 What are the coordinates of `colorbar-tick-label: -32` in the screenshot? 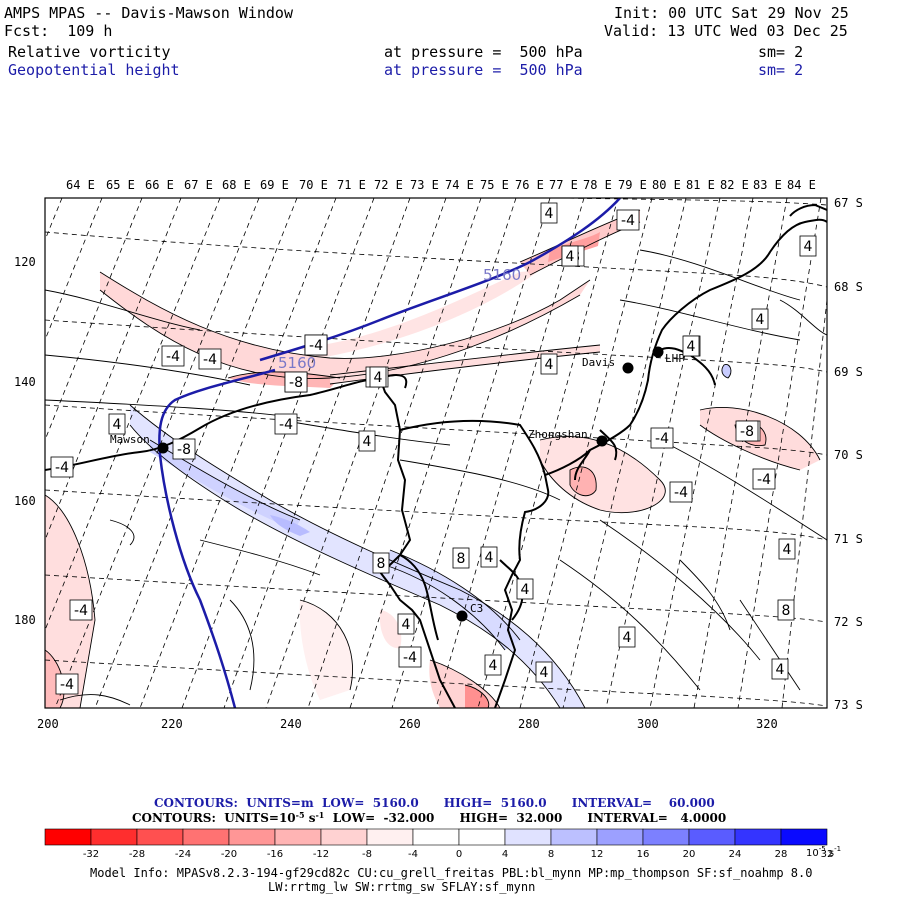 It's located at (91, 854).